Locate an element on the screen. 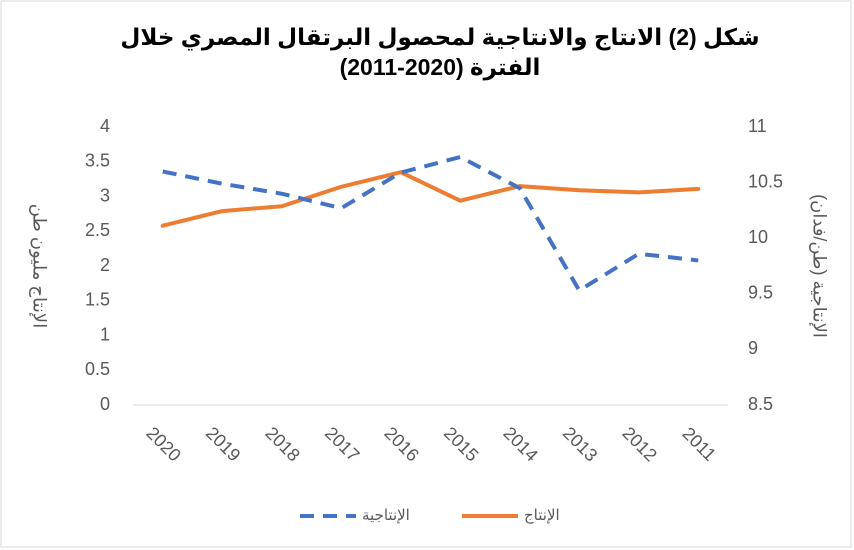 This screenshot has height=550, width=854. y-tick-label: 0.5 is located at coordinates (97, 369).